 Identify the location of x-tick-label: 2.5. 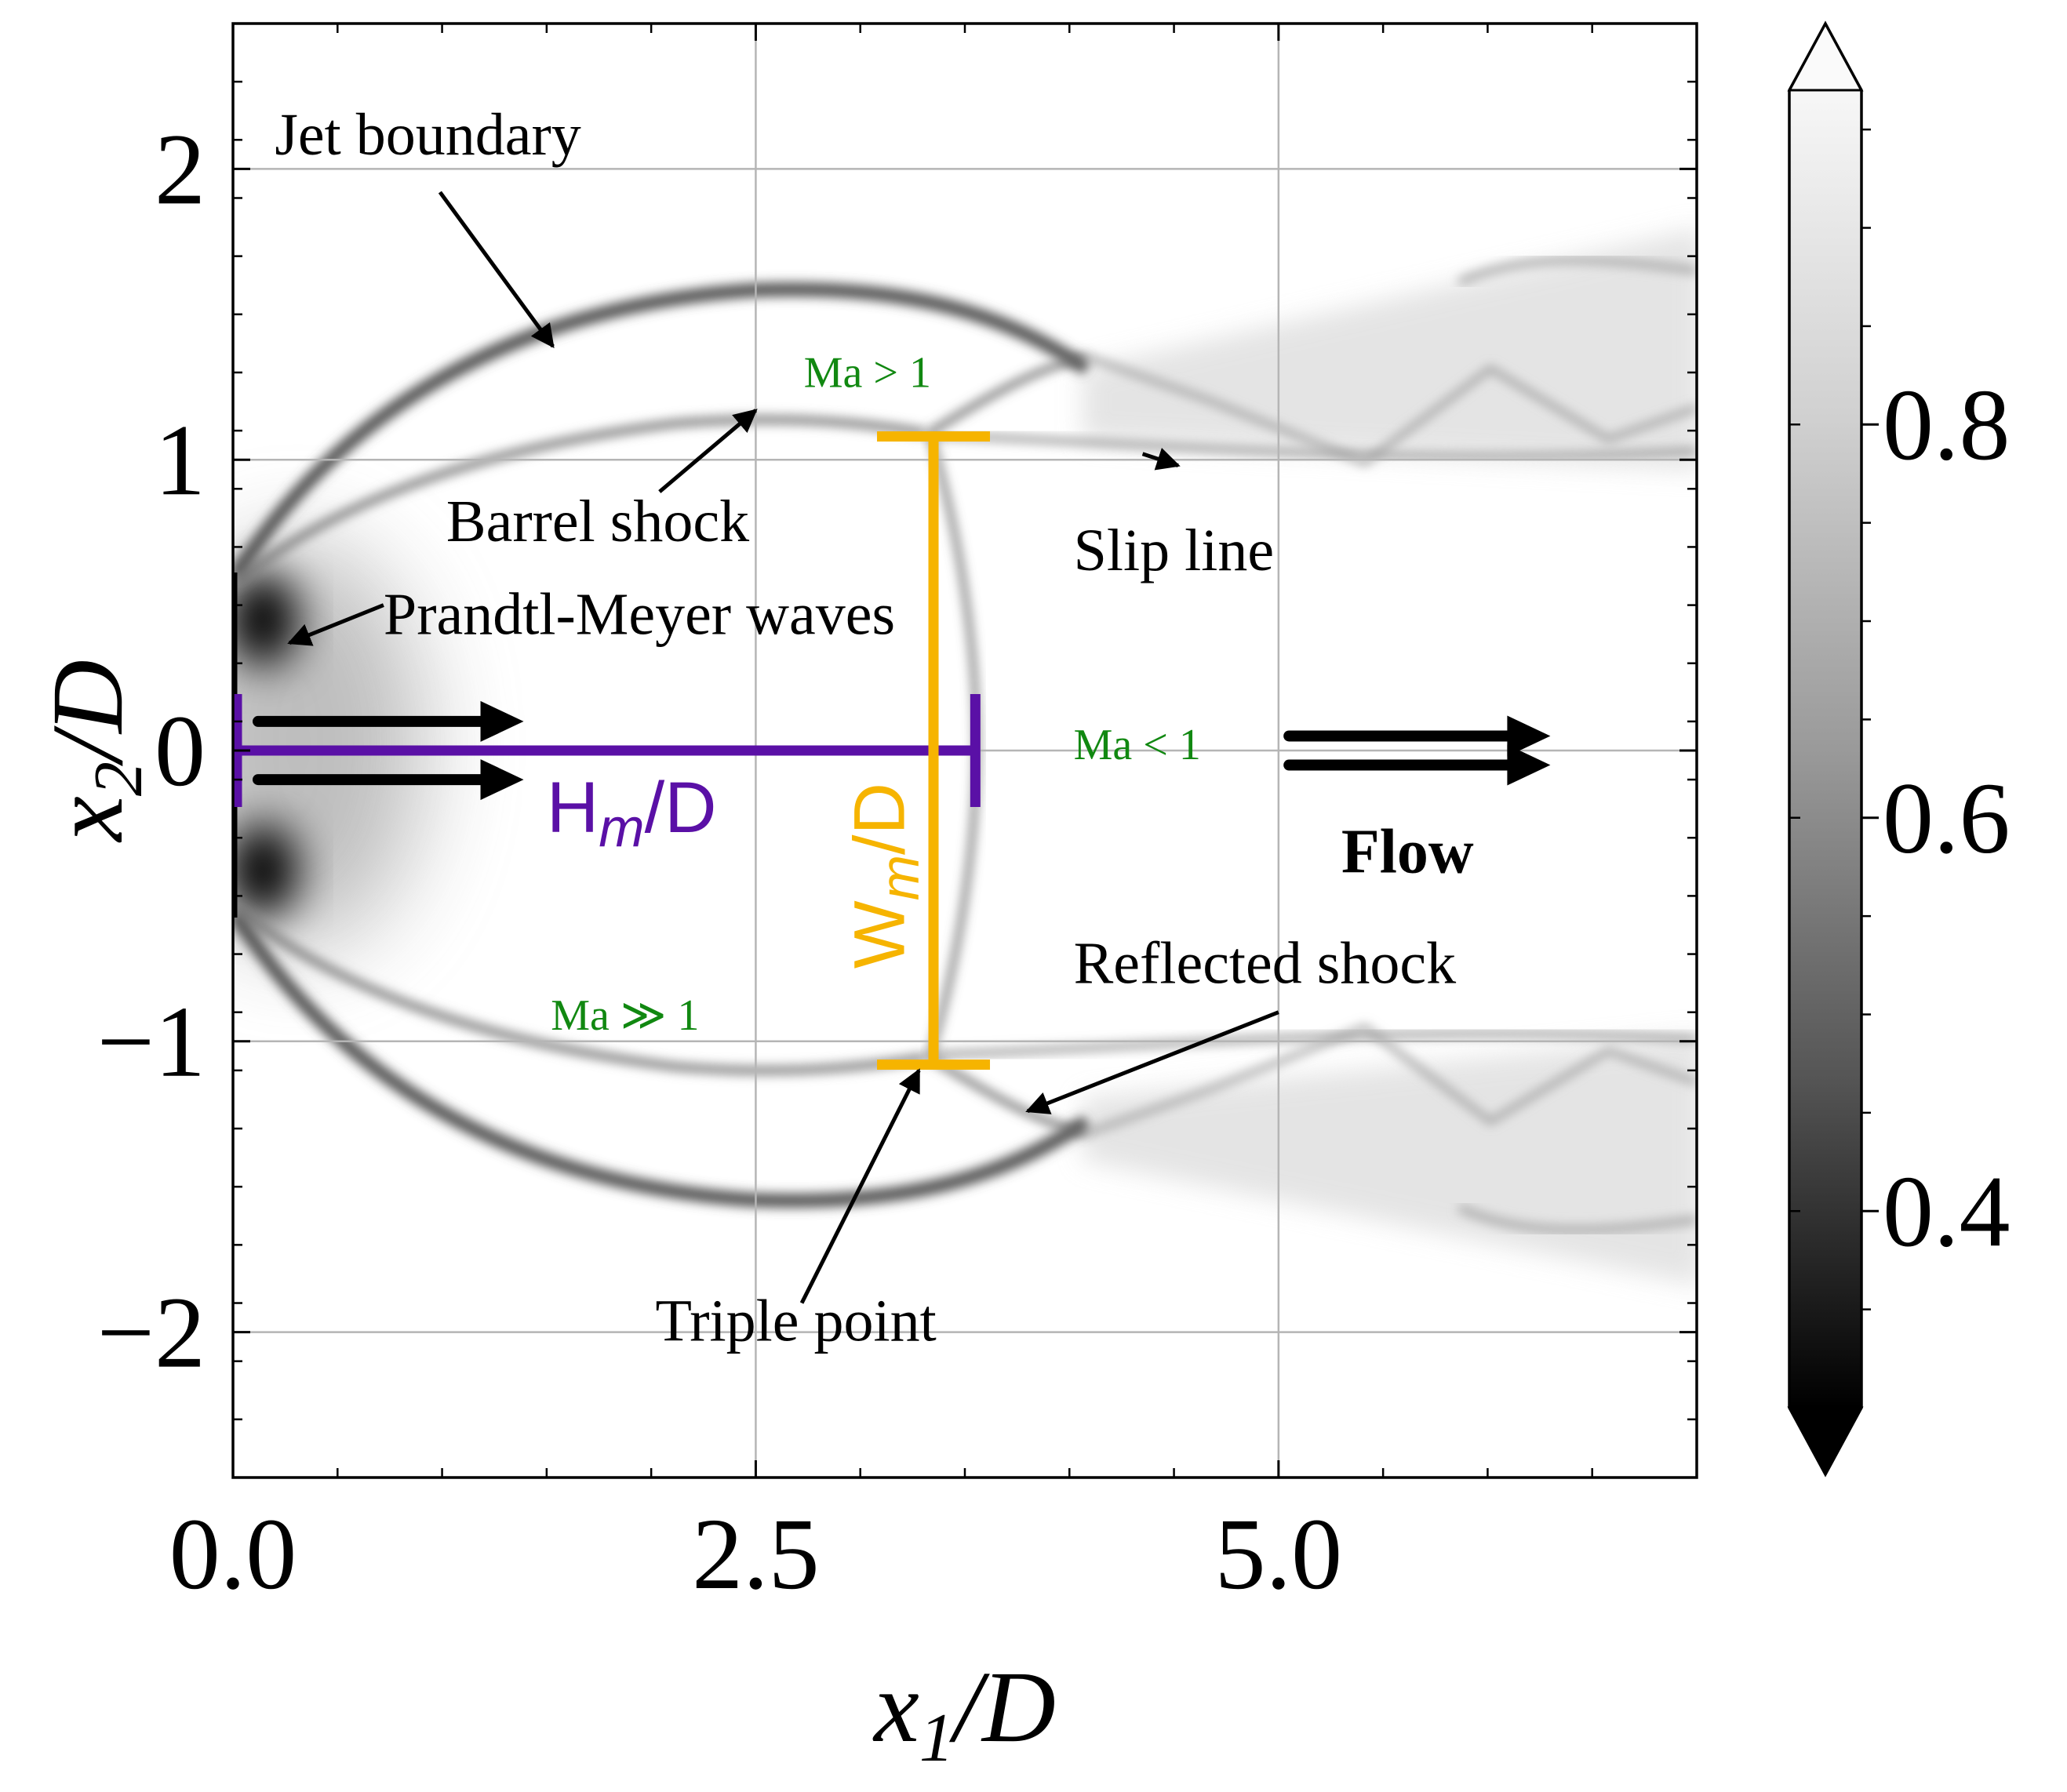
(756, 1555).